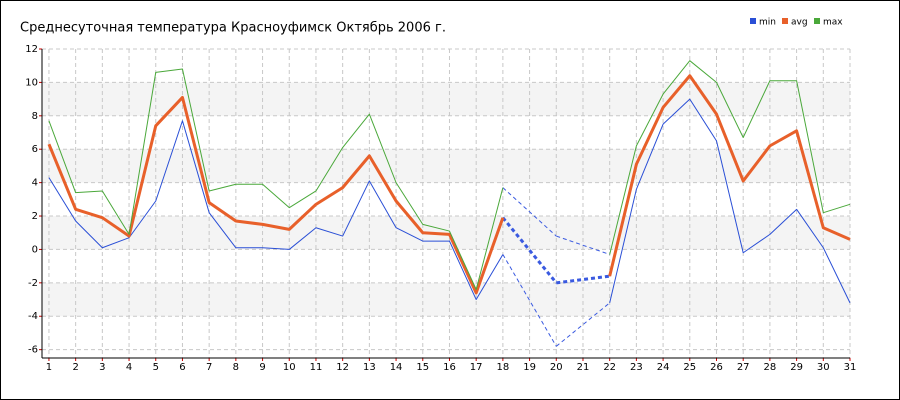 Image resolution: width=900 pixels, height=400 pixels. What do you see at coordinates (583, 367) in the screenshot?
I see `x-tick-label: 21` at bounding box center [583, 367].